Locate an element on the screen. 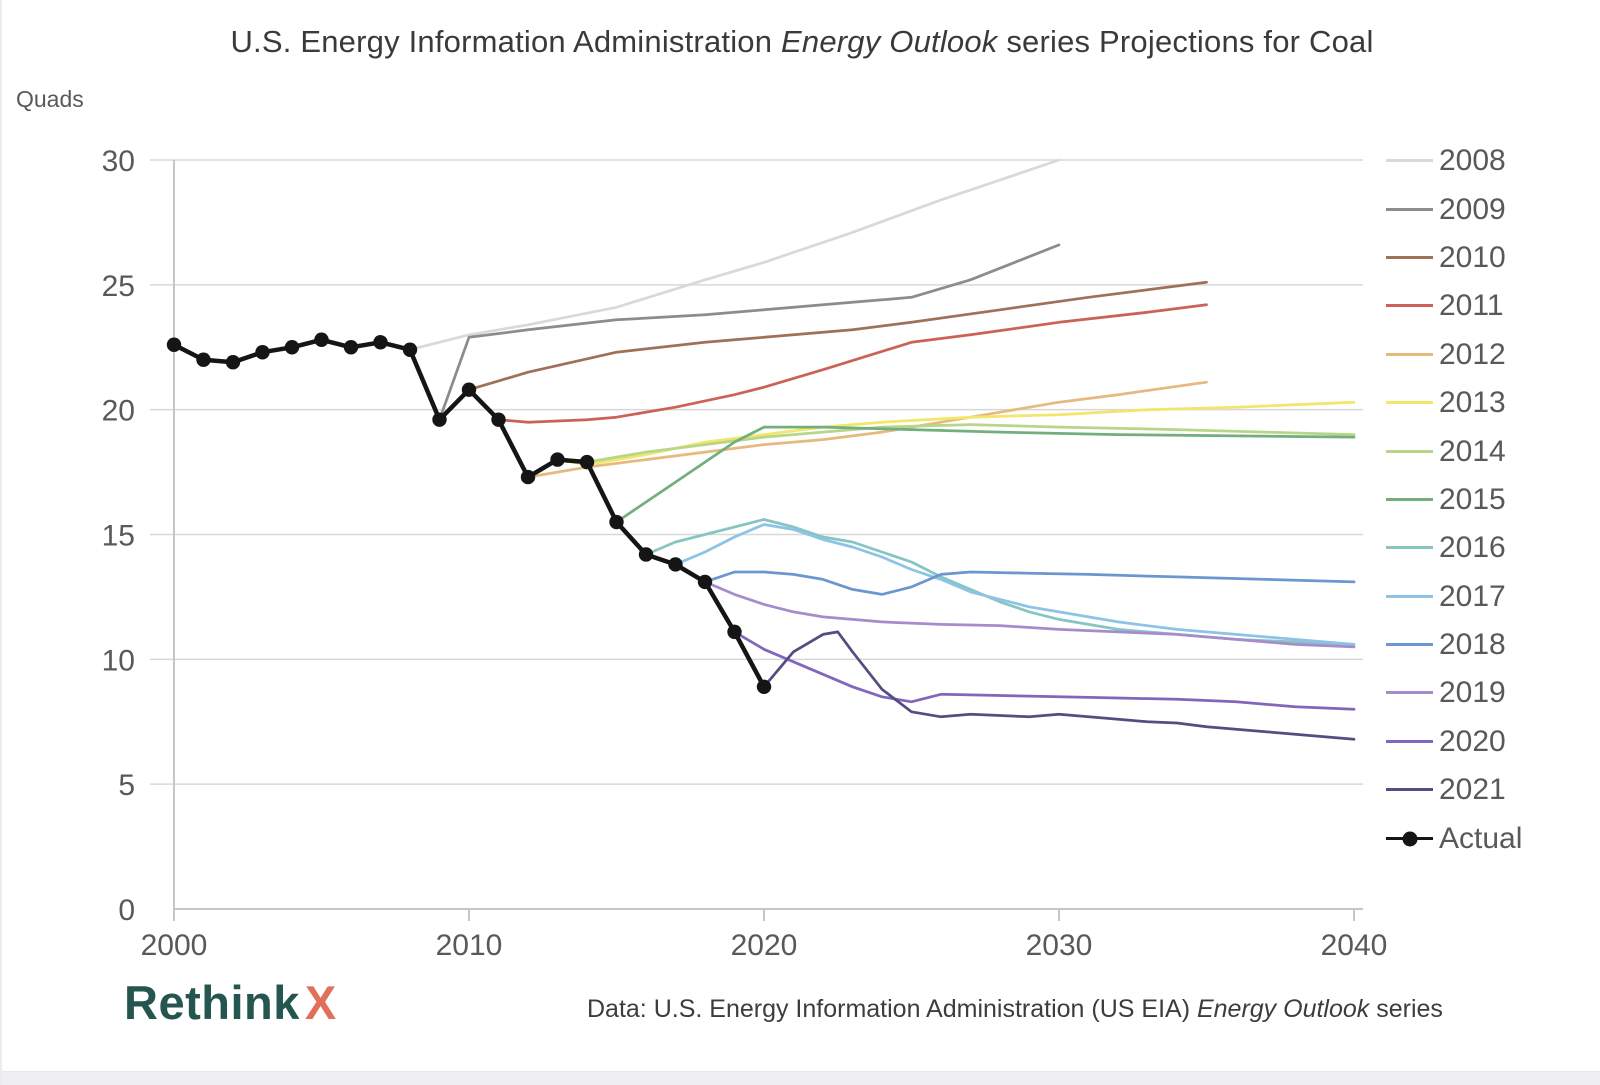 This screenshot has height=1085, width=1600. legend-label-2012: 2012 is located at coordinates (1472, 354).